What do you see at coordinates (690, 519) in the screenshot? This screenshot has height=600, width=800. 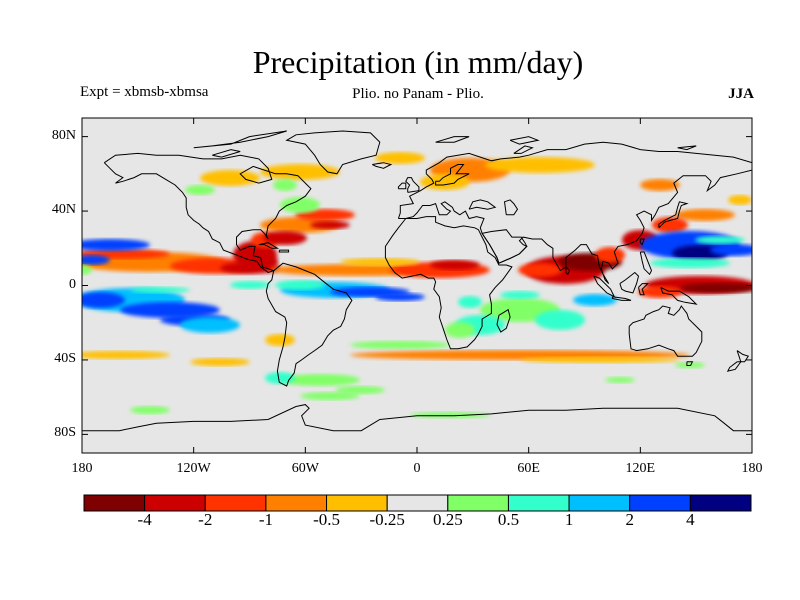 I see `colorbar-label: 4` at bounding box center [690, 519].